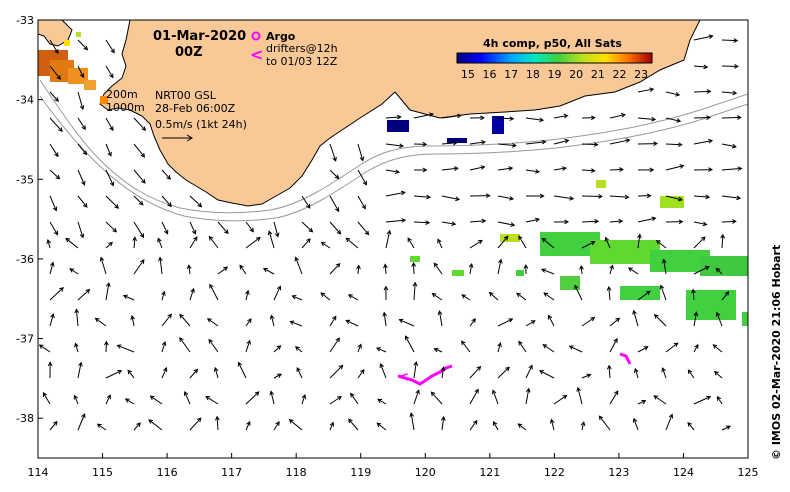 This screenshot has height=492, width=790. Describe the element at coordinates (102, 472) in the screenshot. I see `x-tick-label: 115` at that location.